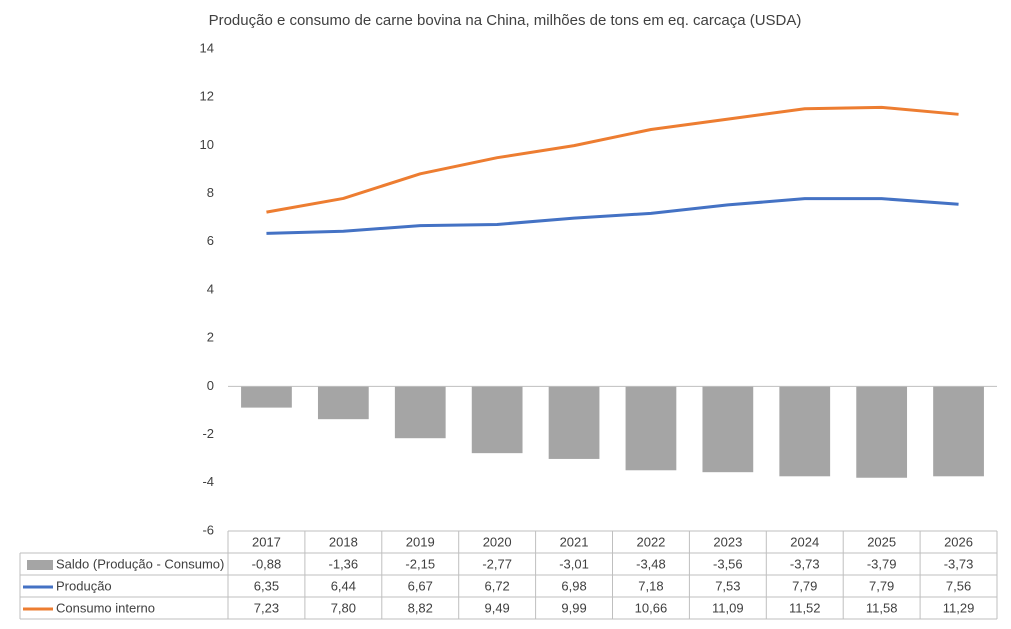 The width and height of the screenshot is (1011, 629). What do you see at coordinates (344, 563) in the screenshot?
I see `table-value: -1,36` at bounding box center [344, 563].